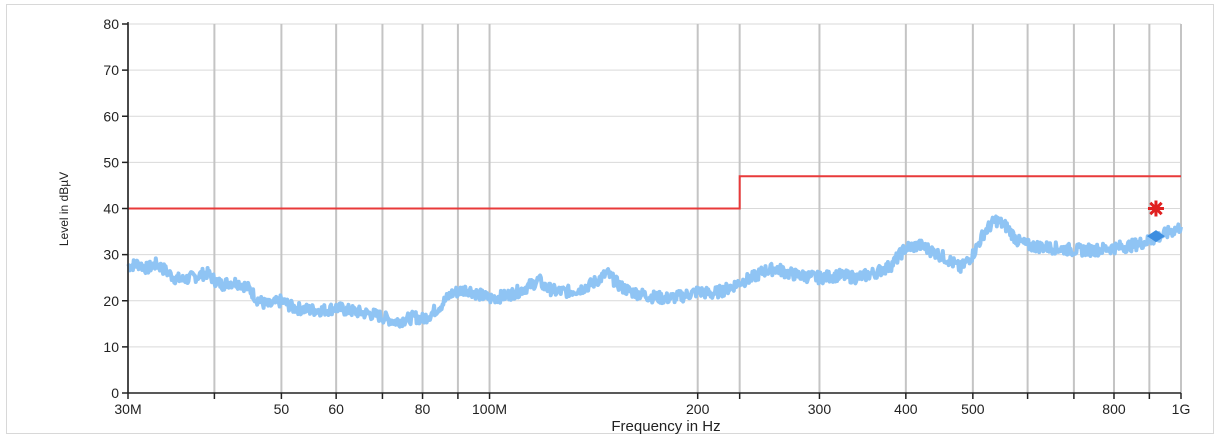 The height and width of the screenshot is (438, 1220). I want to click on peak-marker, so click(1155, 208).